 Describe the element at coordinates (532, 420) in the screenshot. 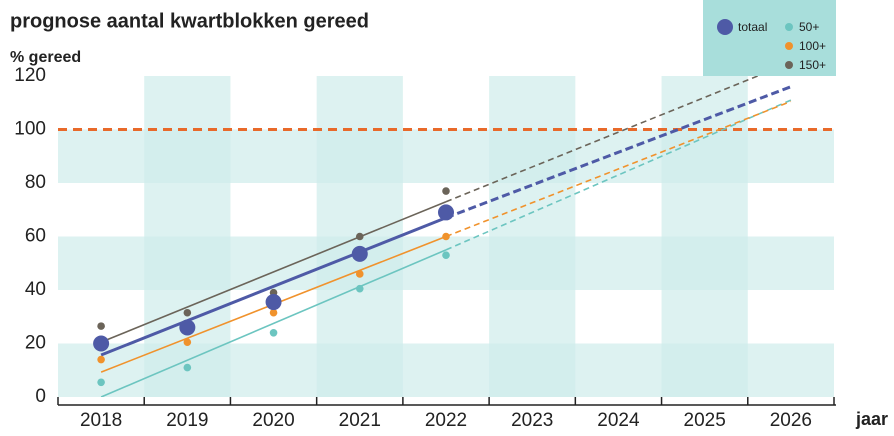

I see `x-tick-label: 2023` at that location.